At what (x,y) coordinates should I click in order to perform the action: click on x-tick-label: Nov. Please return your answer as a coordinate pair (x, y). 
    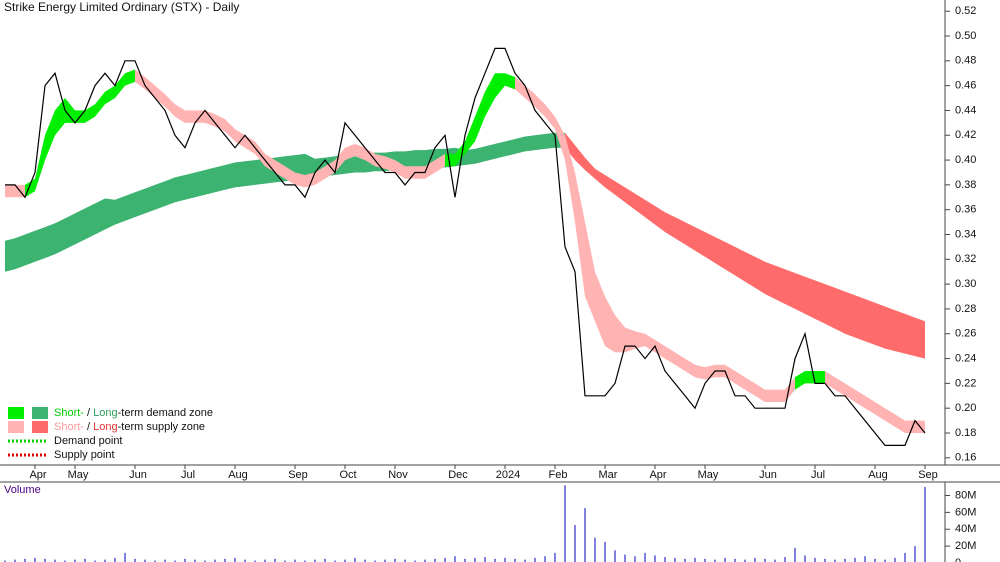
    Looking at the image, I should click on (398, 475).